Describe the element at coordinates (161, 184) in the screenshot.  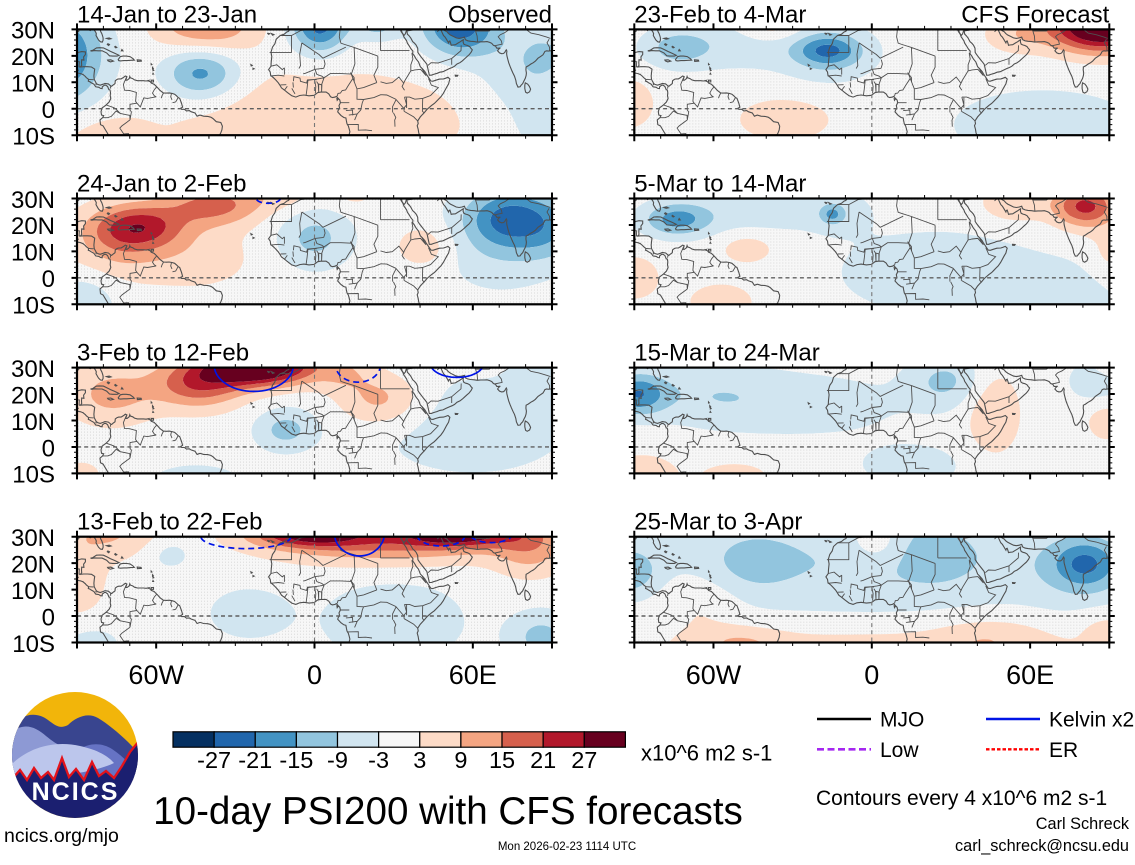
I see `svg-text: 24-Jan to 2-Feb` at that location.